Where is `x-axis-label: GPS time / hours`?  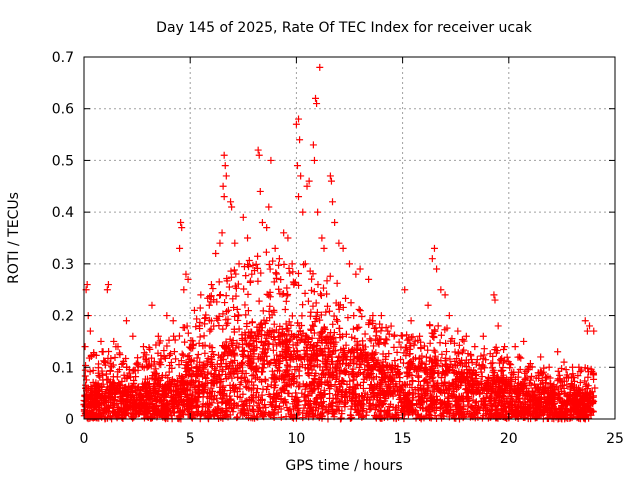 x-axis-label: GPS time / hours is located at coordinates (343, 466).